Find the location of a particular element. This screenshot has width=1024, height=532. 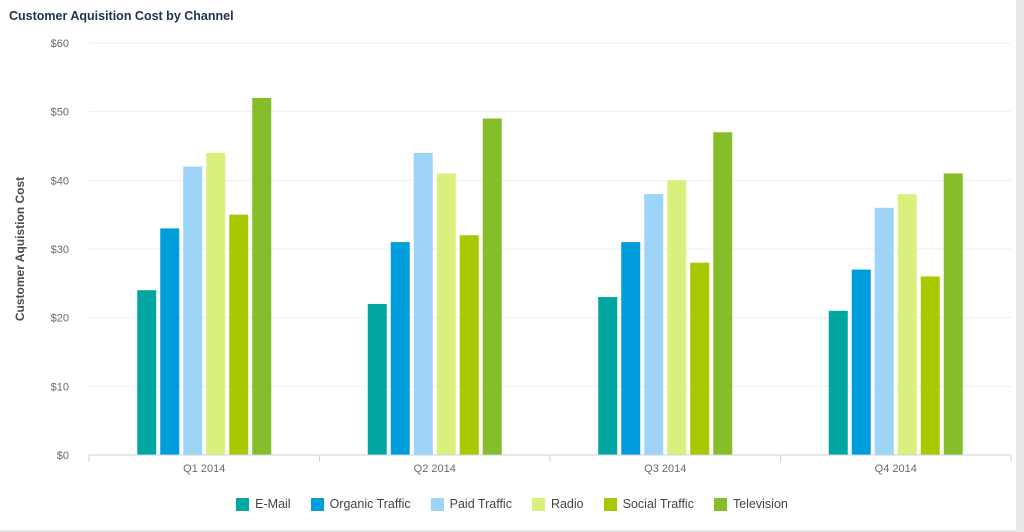

legend-label: Social Traffic is located at coordinates (658, 504).